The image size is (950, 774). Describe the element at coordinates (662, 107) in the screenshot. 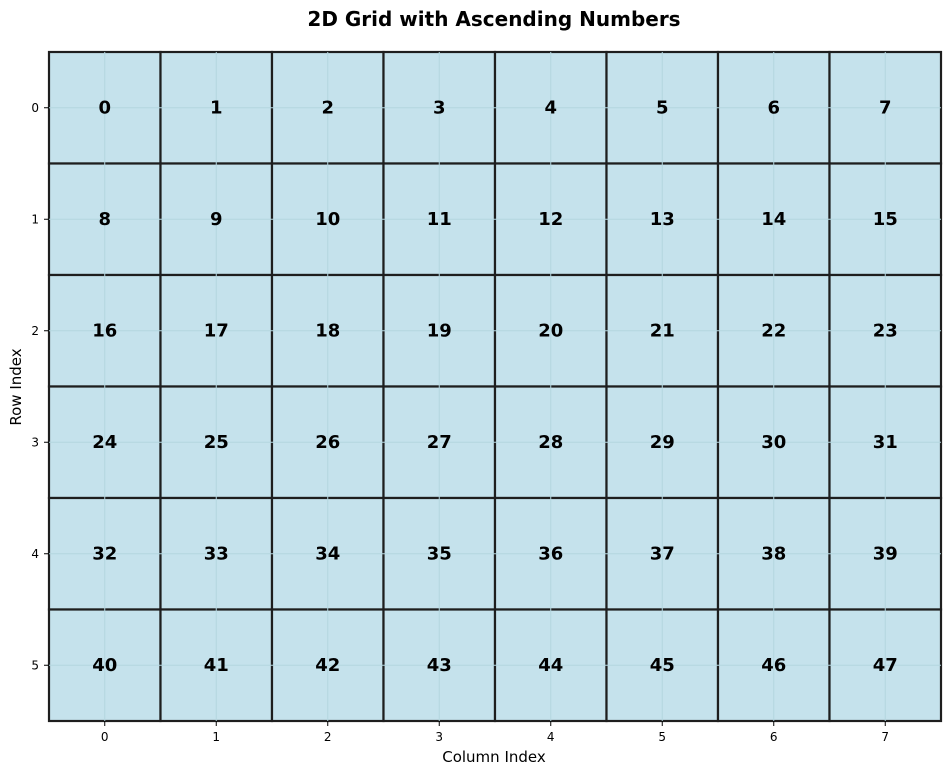

I see `cell-value-label: 5` at that location.